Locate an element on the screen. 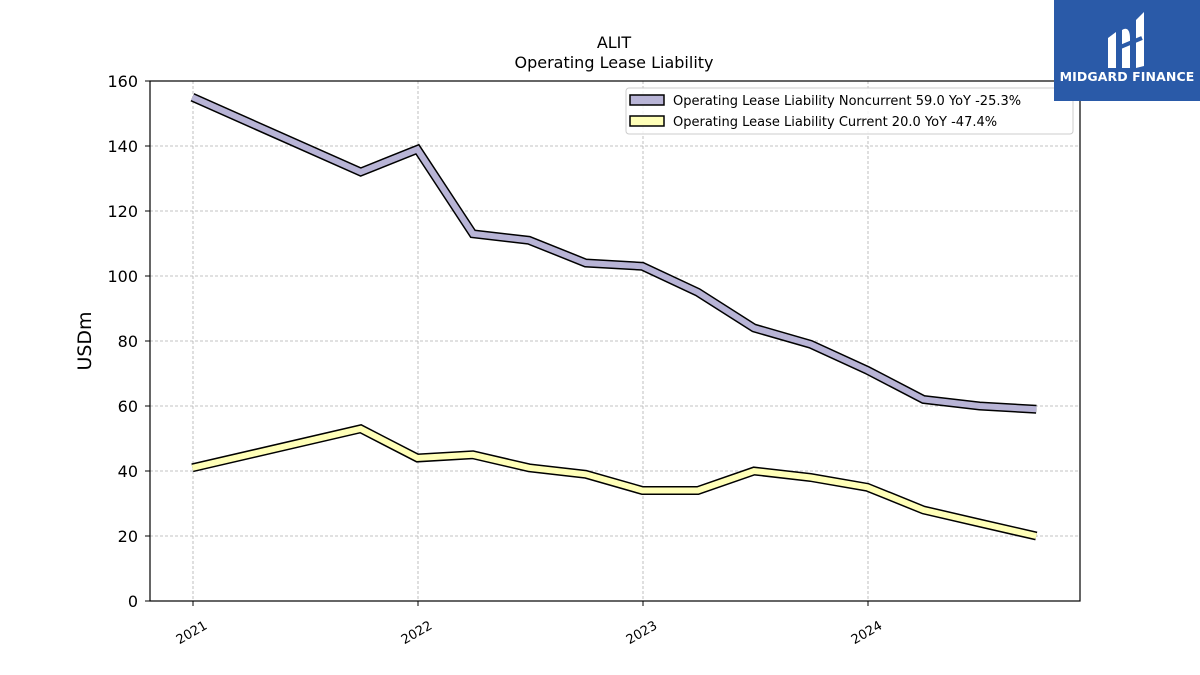 This screenshot has width=1200, height=675. x-tick-label: 2022 is located at coordinates (417, 633).